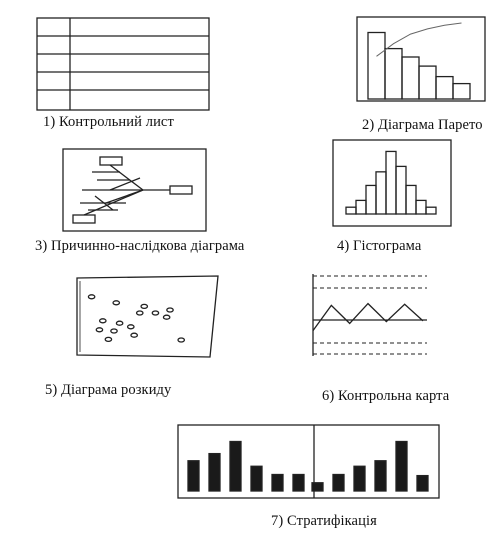 This screenshot has width=503, height=542. What do you see at coordinates (324, 521) in the screenshot?
I see `caption-stratification: 7) Стратифікація` at bounding box center [324, 521].